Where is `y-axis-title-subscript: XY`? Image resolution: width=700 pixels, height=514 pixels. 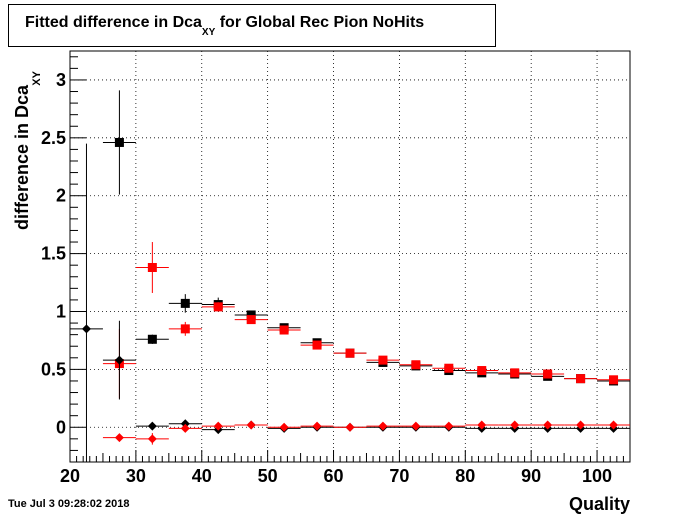 y-axis-title-subscript: XY is located at coordinates (37, 77).